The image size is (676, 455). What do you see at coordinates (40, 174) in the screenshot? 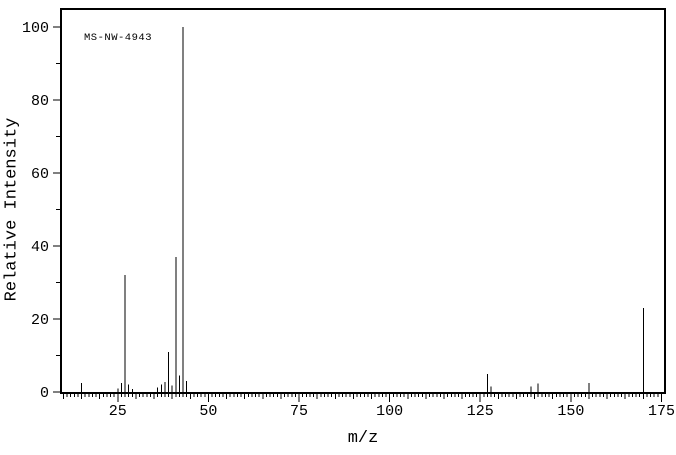
I see `y-tick-label: 60` at bounding box center [40, 174].